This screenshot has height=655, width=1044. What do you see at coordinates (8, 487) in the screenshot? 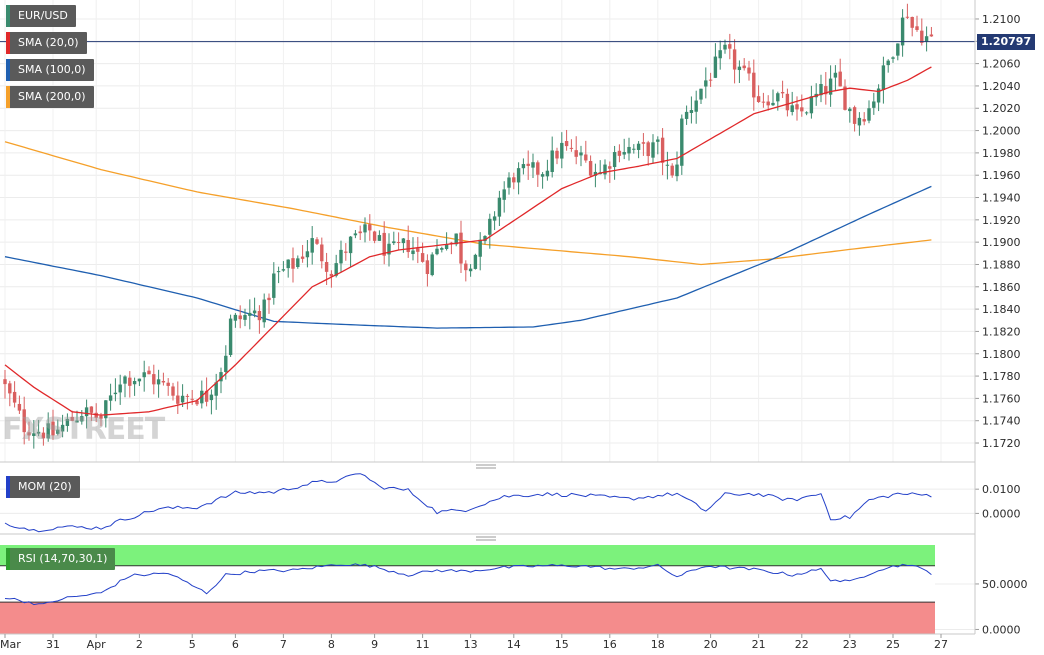
I see `legend-mom-swatch` at bounding box center [8, 487].